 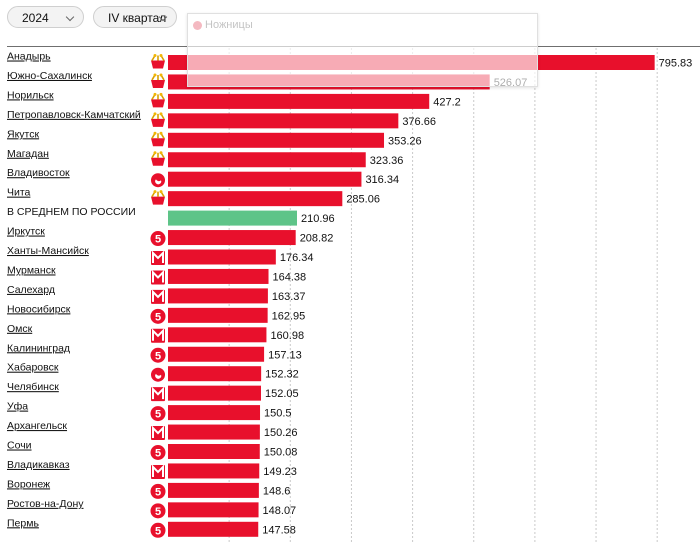 I want to click on year-select-value: 2024, so click(x=35, y=18).